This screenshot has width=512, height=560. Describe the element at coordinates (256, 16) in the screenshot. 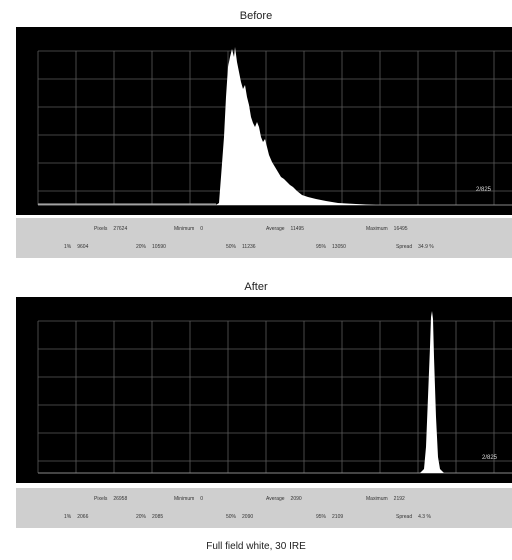

I see `before-title: Before` at that location.